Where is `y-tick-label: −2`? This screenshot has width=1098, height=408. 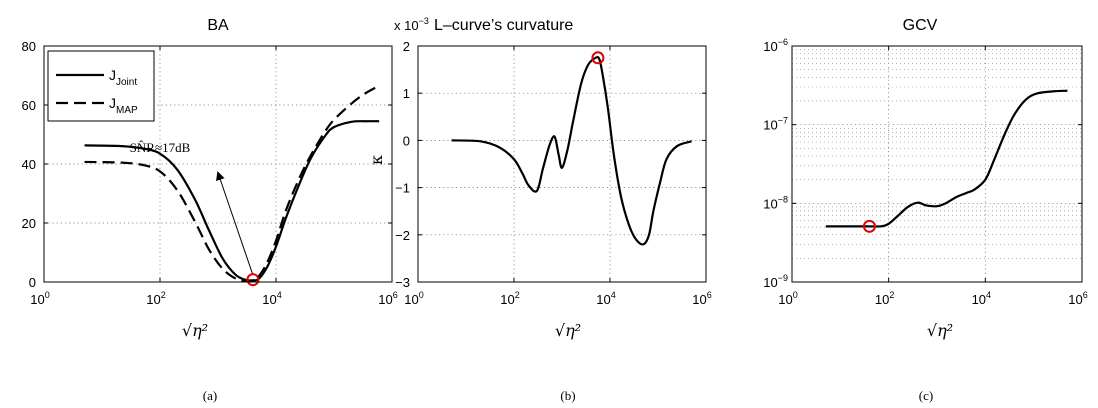 y-tick-label: −2 is located at coordinates (402, 235).